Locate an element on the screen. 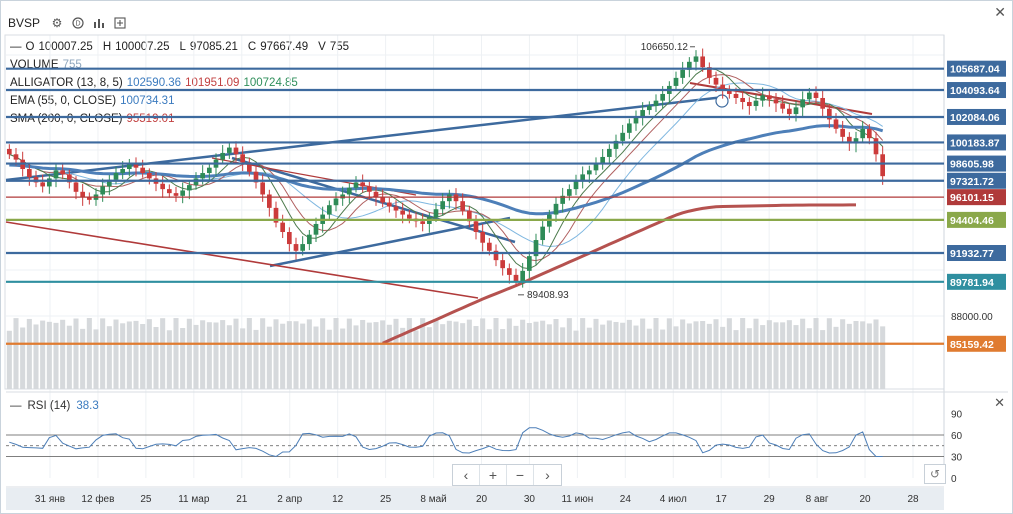  close-rsi-icon: ✕ is located at coordinates (999, 402).